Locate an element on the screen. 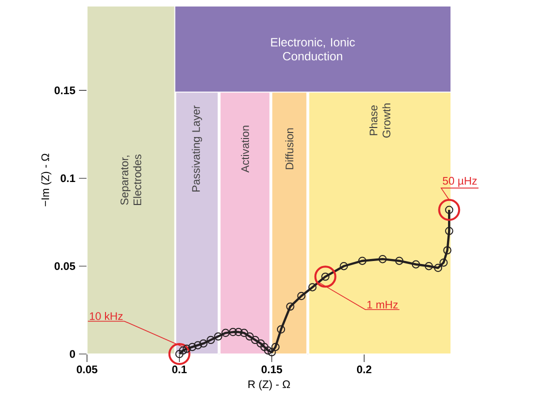 This screenshot has height=417, width=544. annotation: 50 µHz is located at coordinates (459, 181).